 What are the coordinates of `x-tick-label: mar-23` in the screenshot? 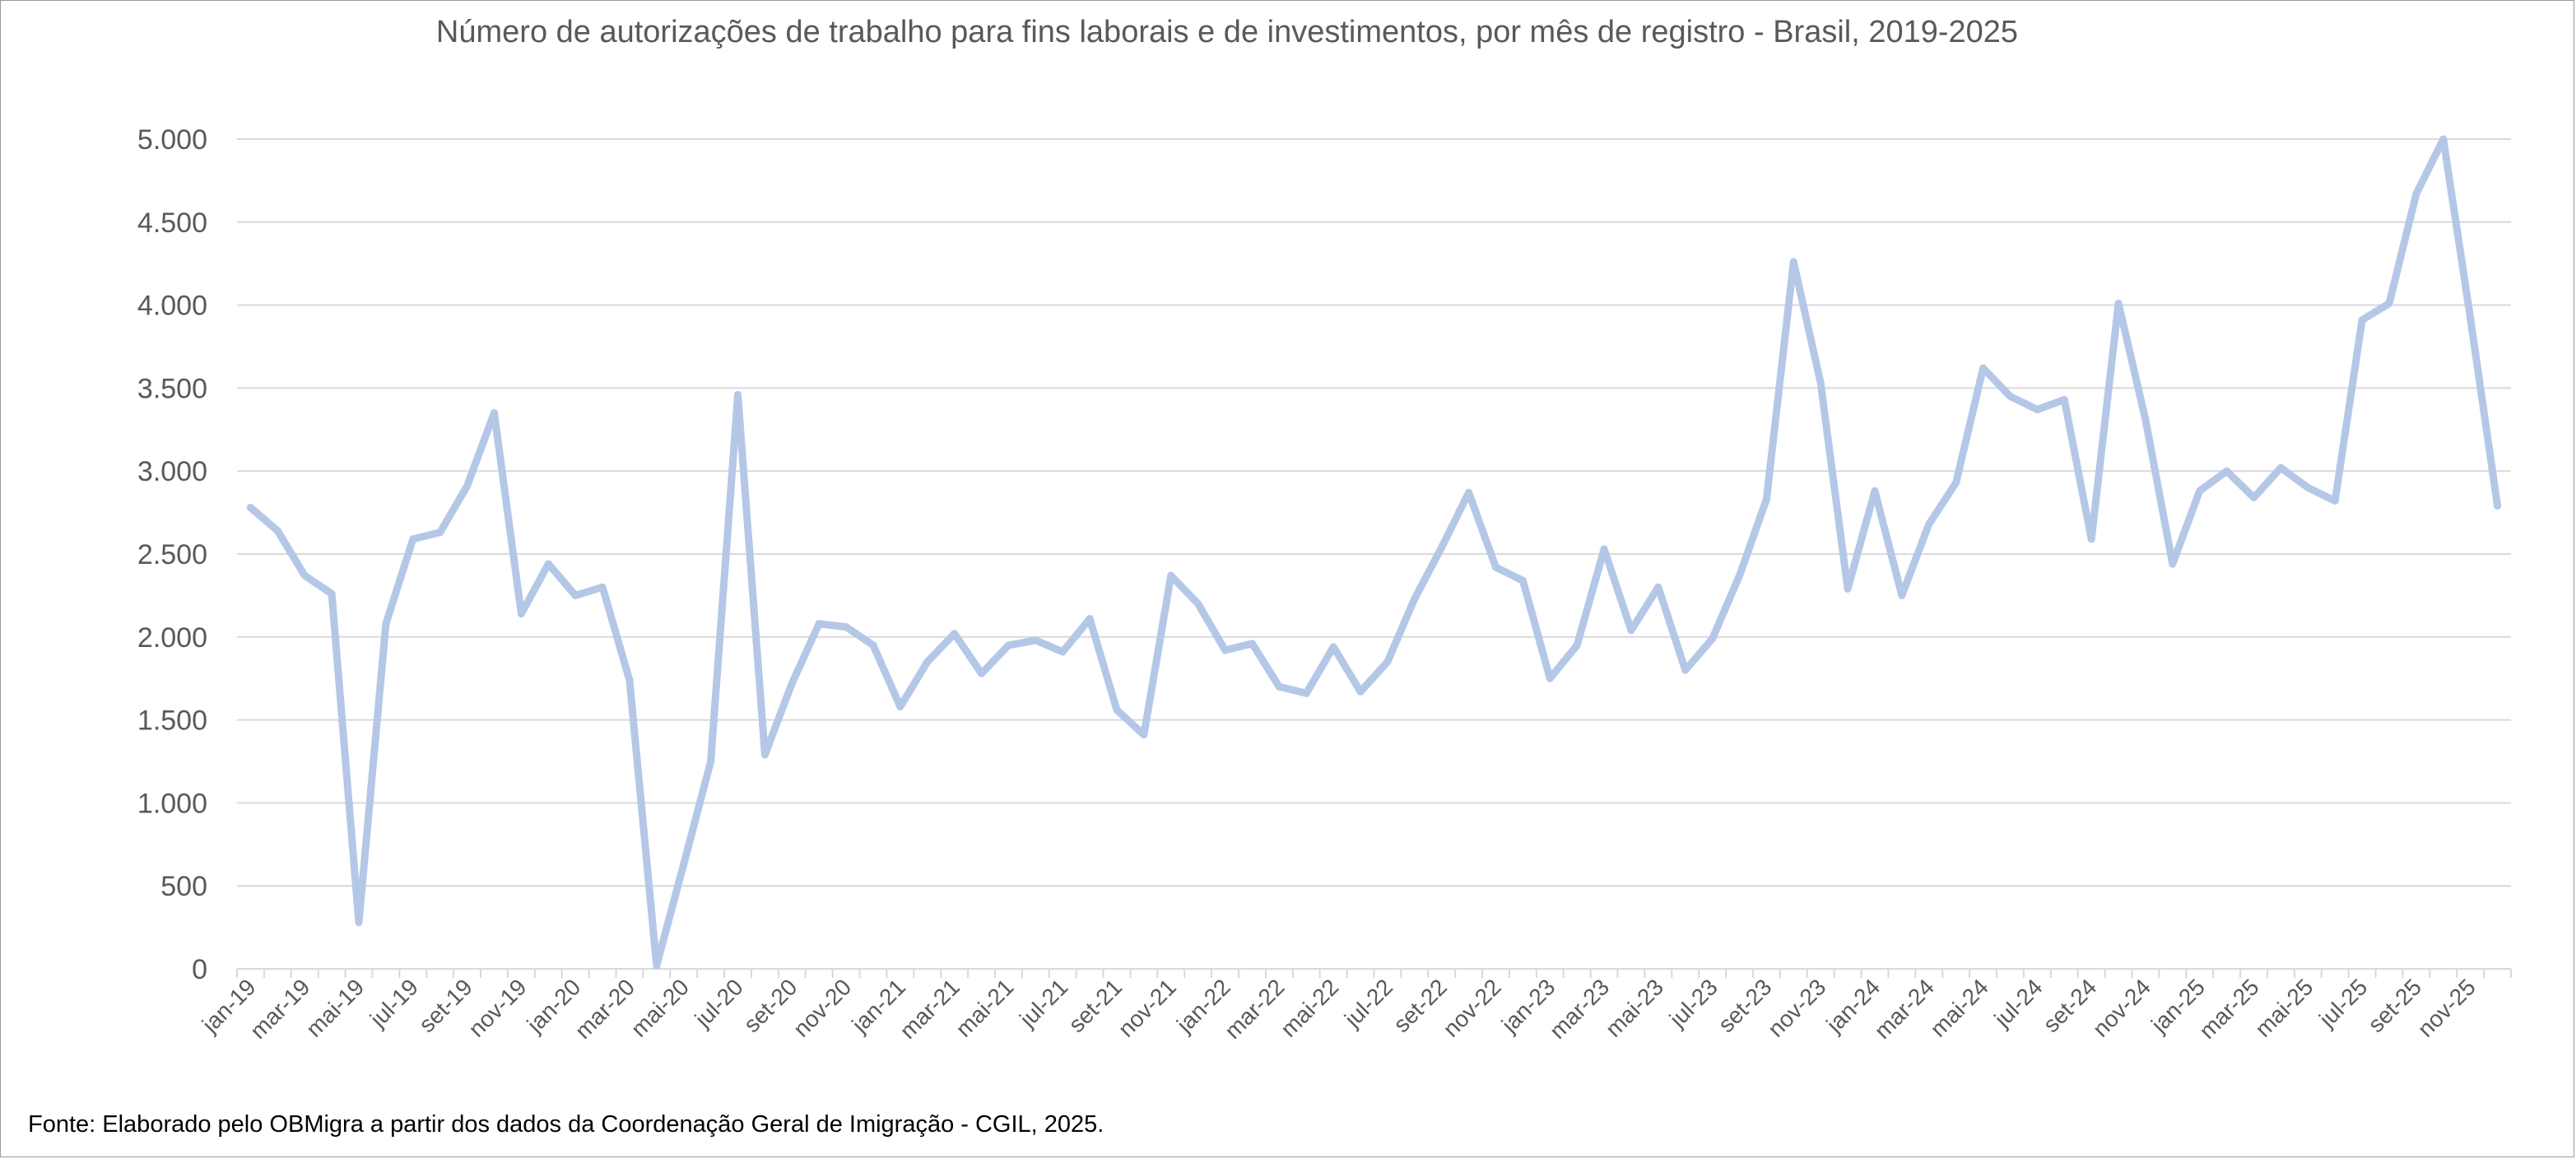 It's located at (1580, 1009).